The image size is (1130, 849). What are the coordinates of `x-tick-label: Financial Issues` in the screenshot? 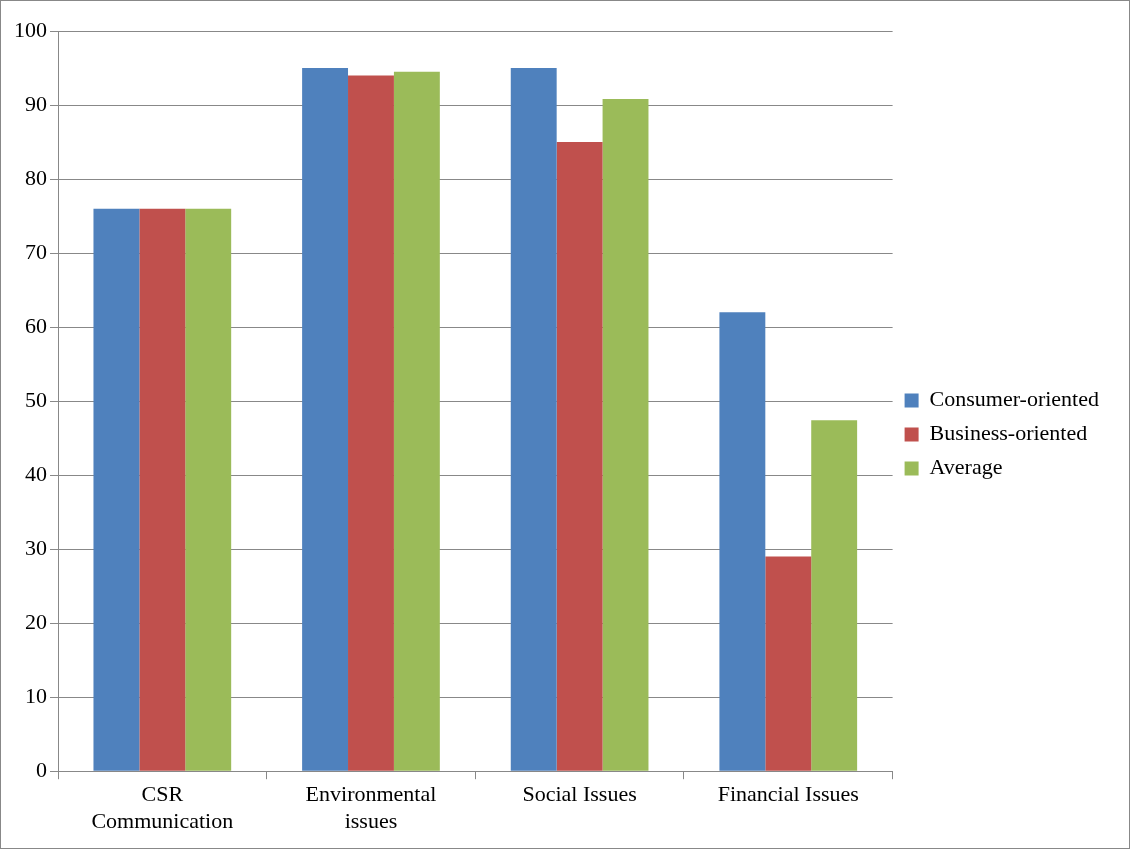 It's located at (788, 794).